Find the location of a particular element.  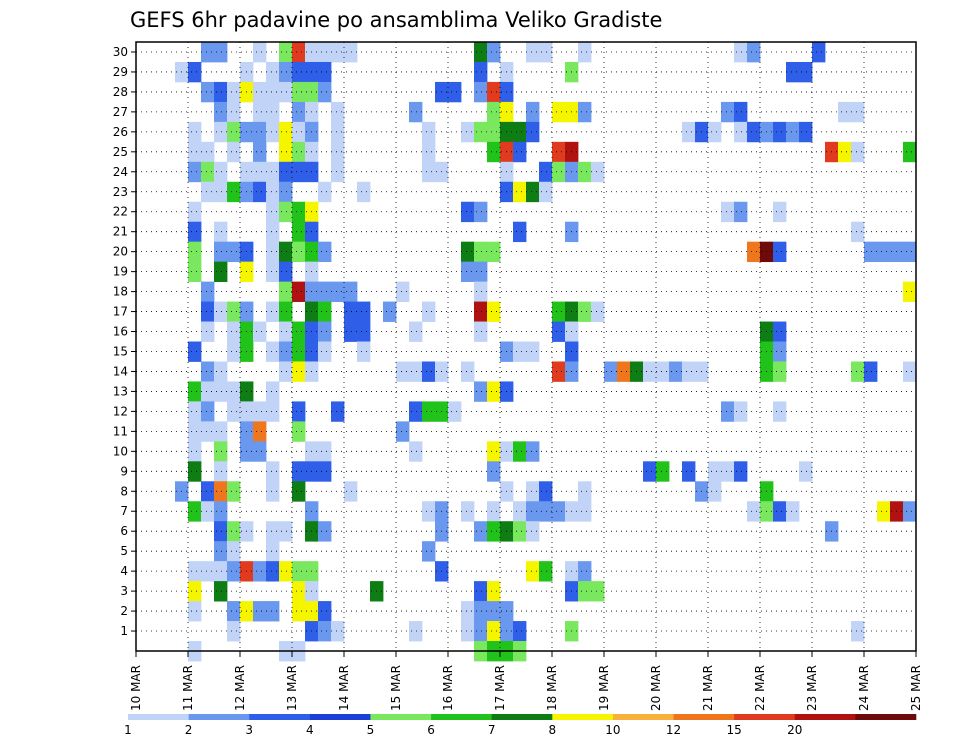

legend-label: 6 is located at coordinates (431, 730).